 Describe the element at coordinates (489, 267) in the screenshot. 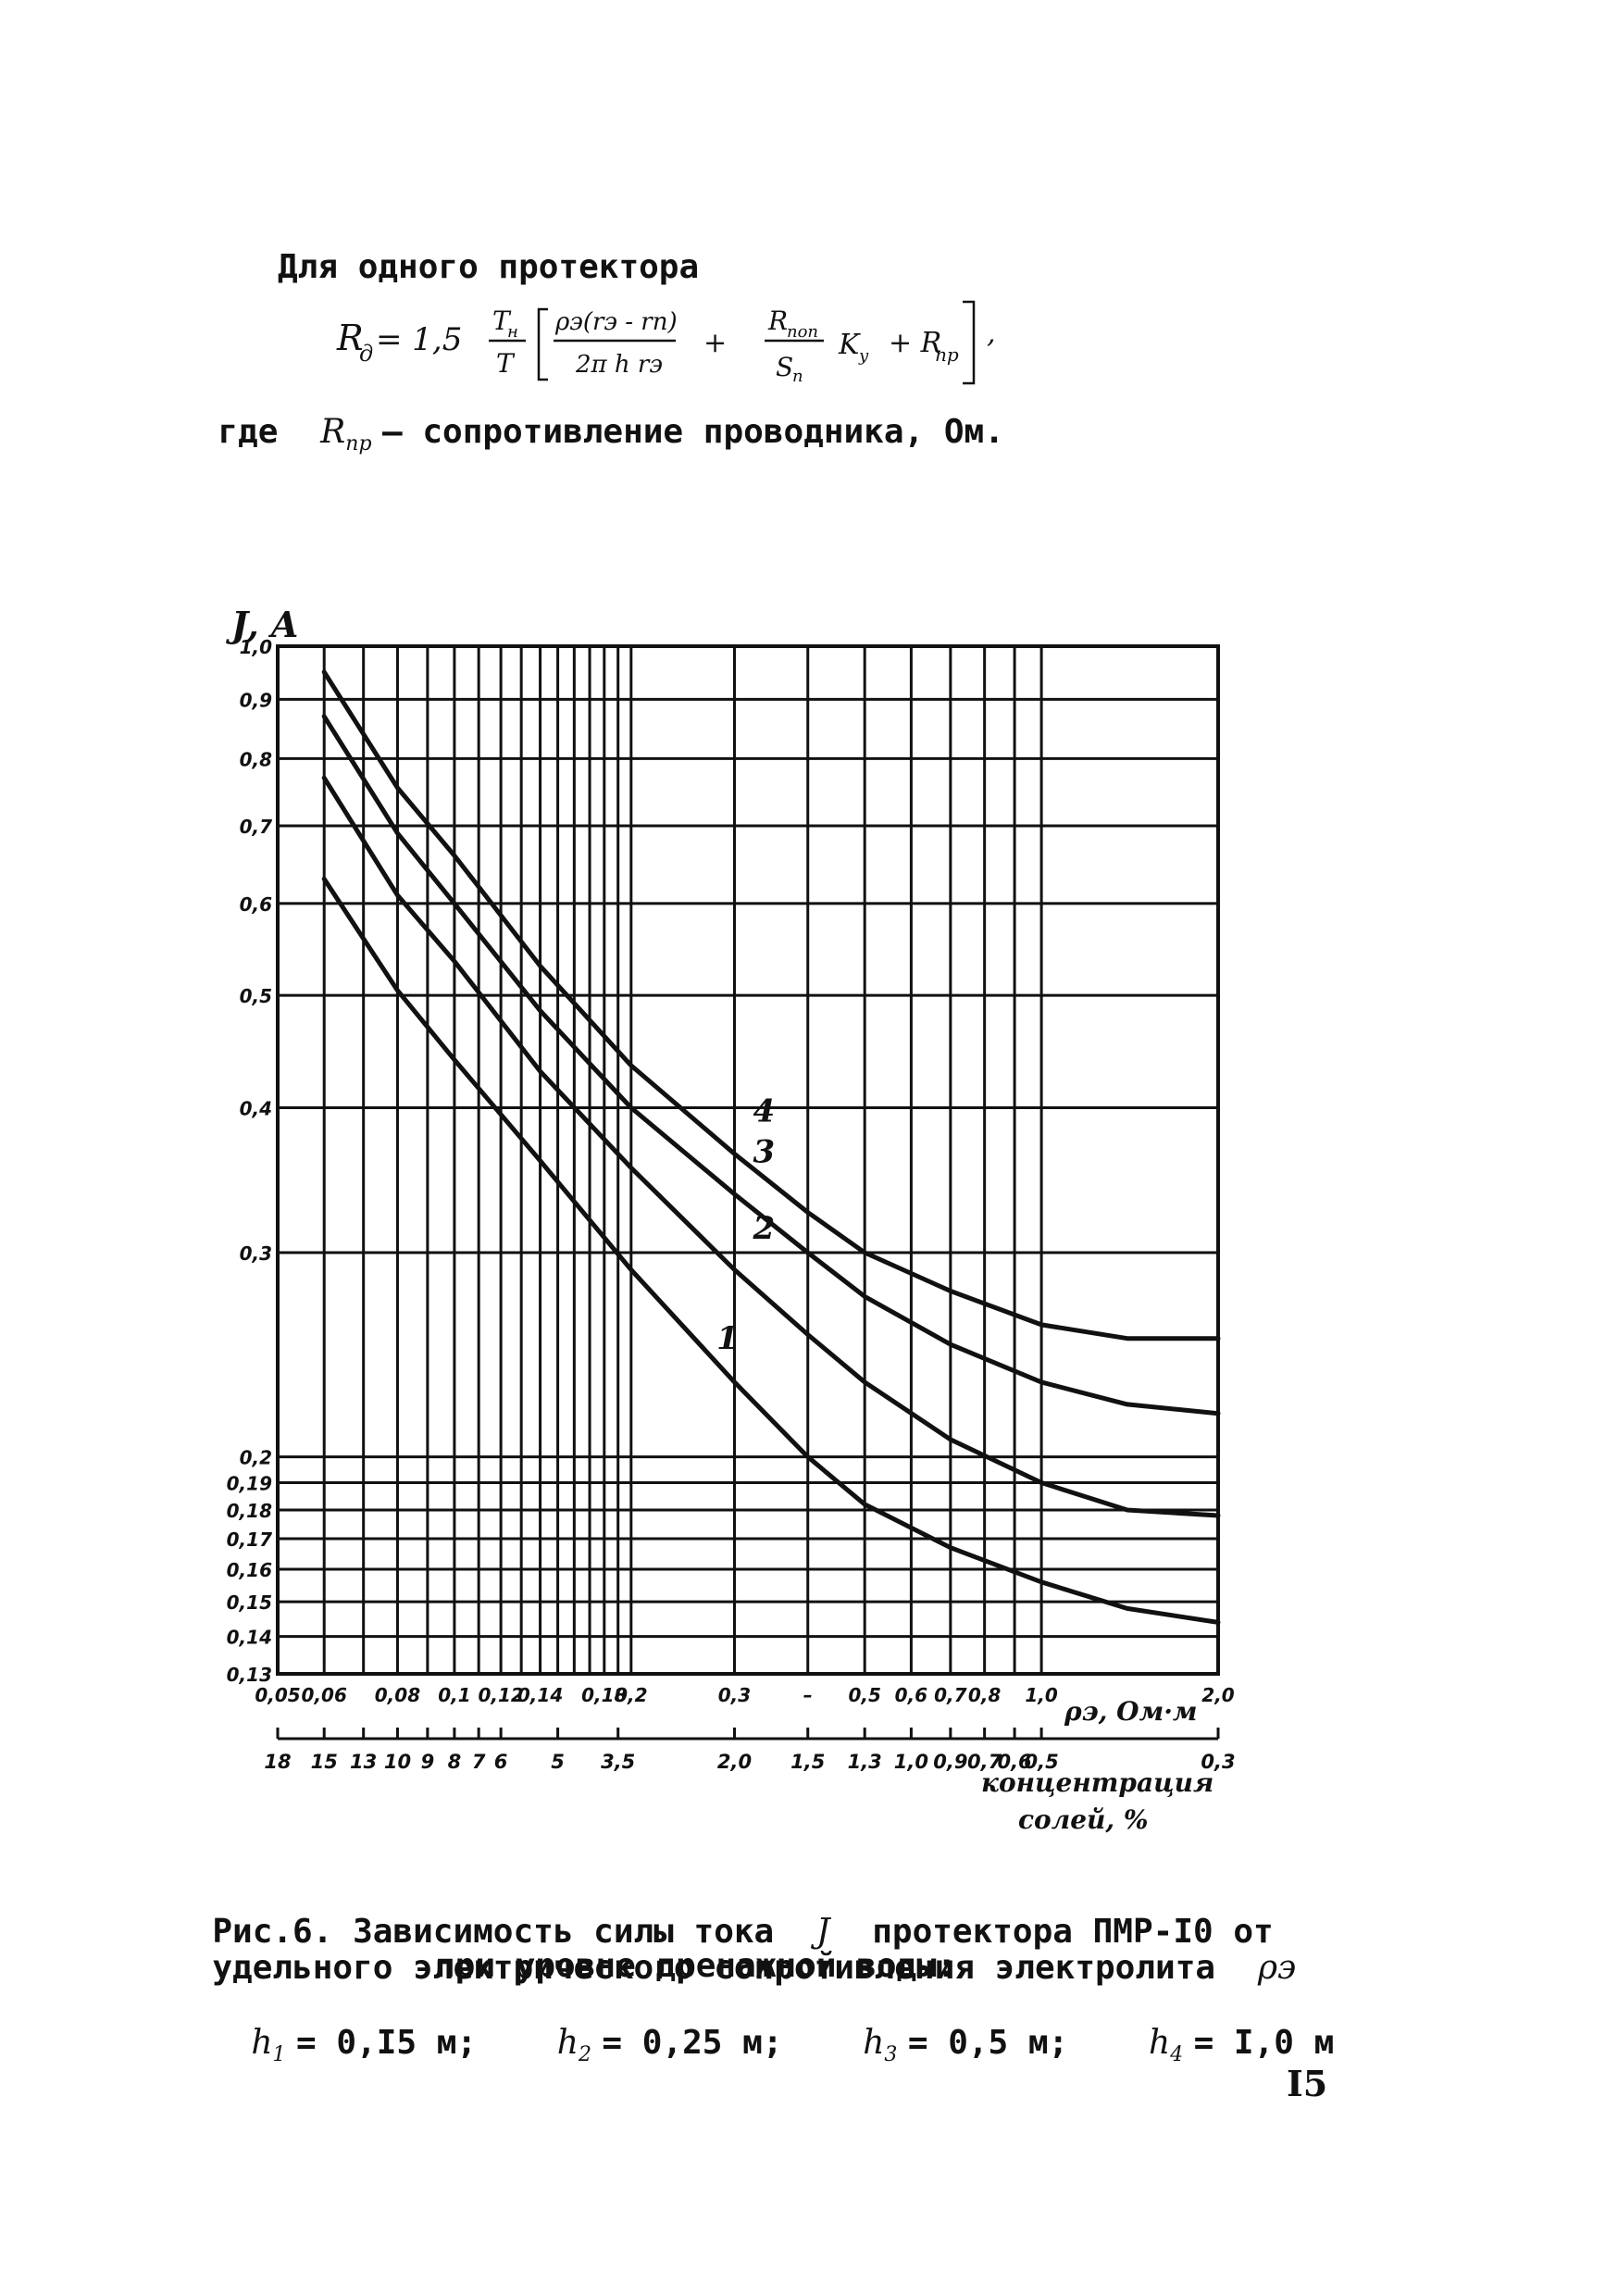

I see `formula-intro: Для одного протектора` at that location.